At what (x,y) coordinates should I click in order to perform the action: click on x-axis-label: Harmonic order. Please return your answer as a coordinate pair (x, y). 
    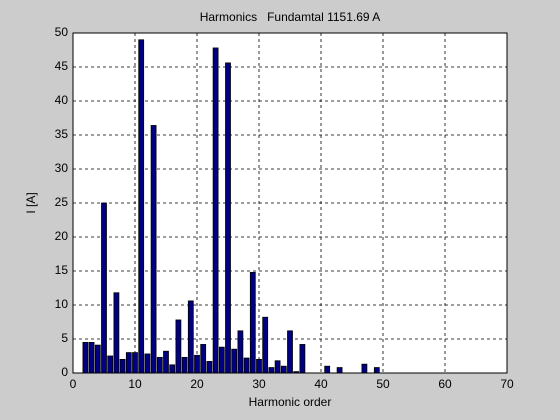
    Looking at the image, I should click on (290, 402).